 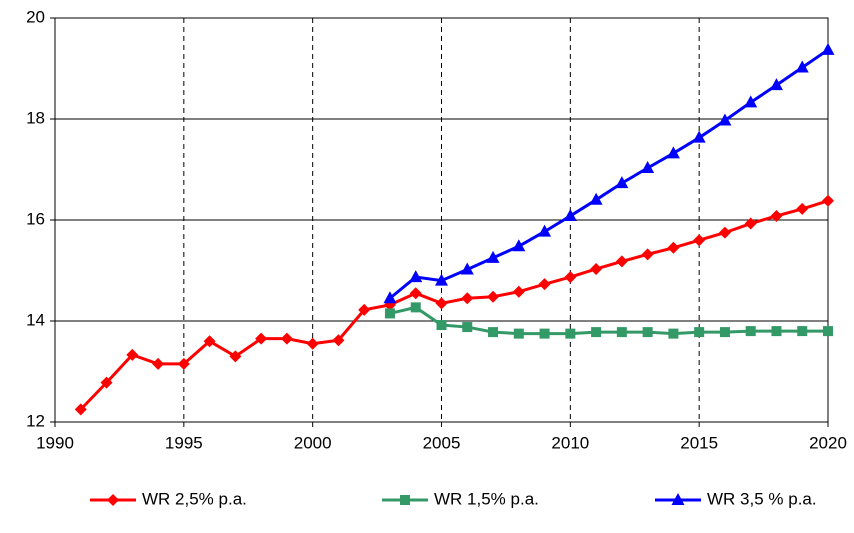 I want to click on y-tick-label: 20, so click(x=35, y=16).